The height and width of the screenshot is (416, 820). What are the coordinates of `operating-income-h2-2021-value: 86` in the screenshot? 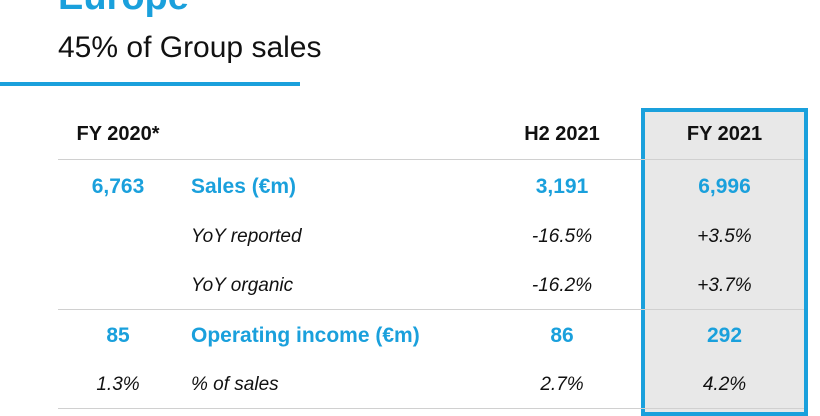 It's located at (562, 335).